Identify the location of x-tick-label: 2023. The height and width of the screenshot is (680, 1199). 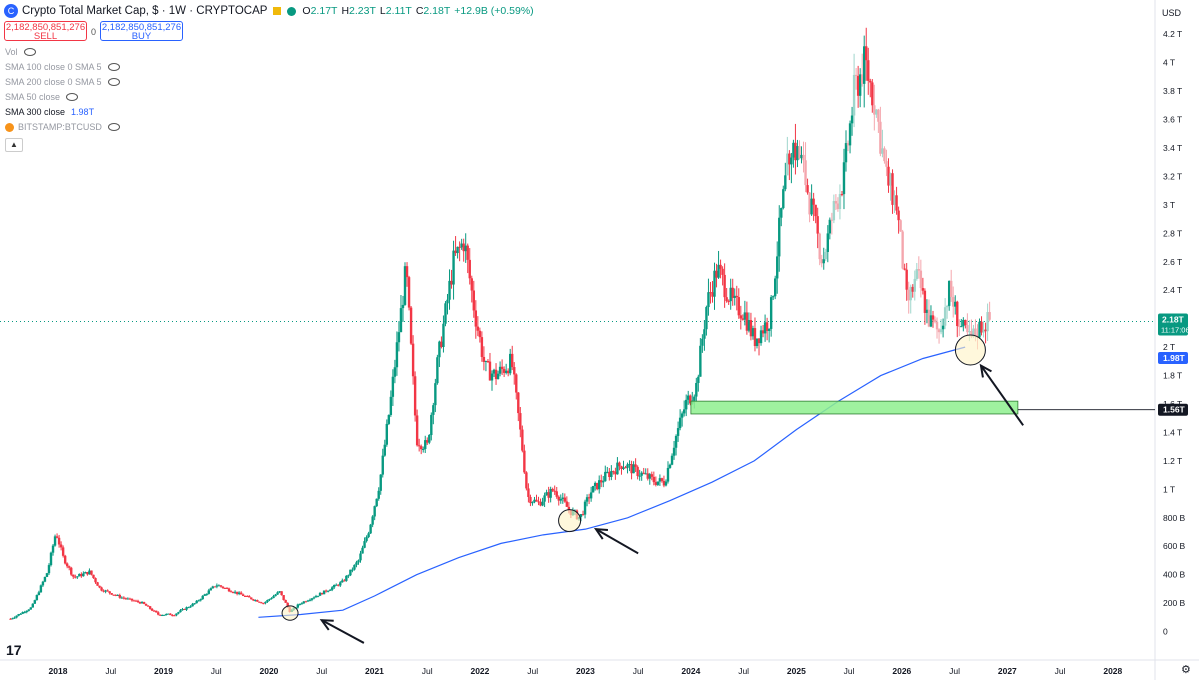
(585, 671).